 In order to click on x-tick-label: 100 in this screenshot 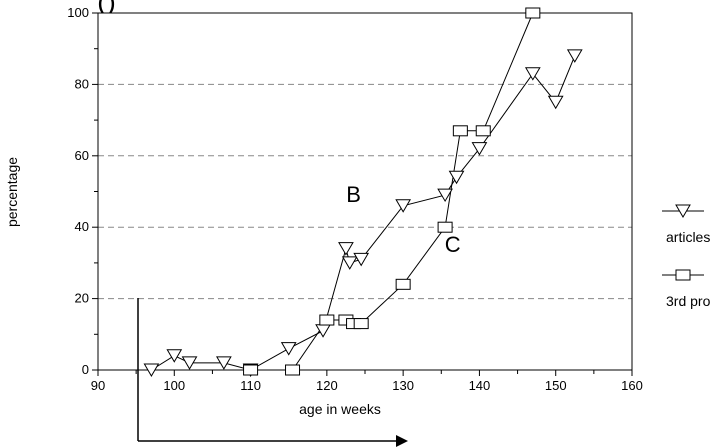, I will do `click(174, 385)`.